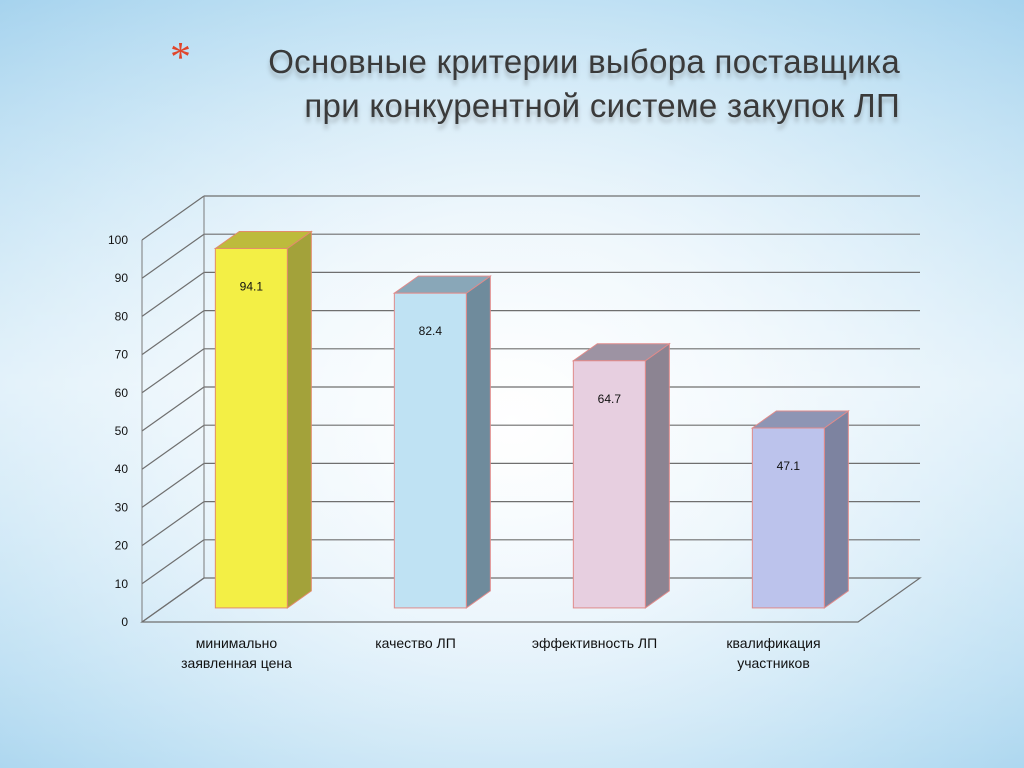 This screenshot has width=1024, height=768. Describe the element at coordinates (122, 393) in the screenshot. I see `y-tick-label-6: 60` at that location.